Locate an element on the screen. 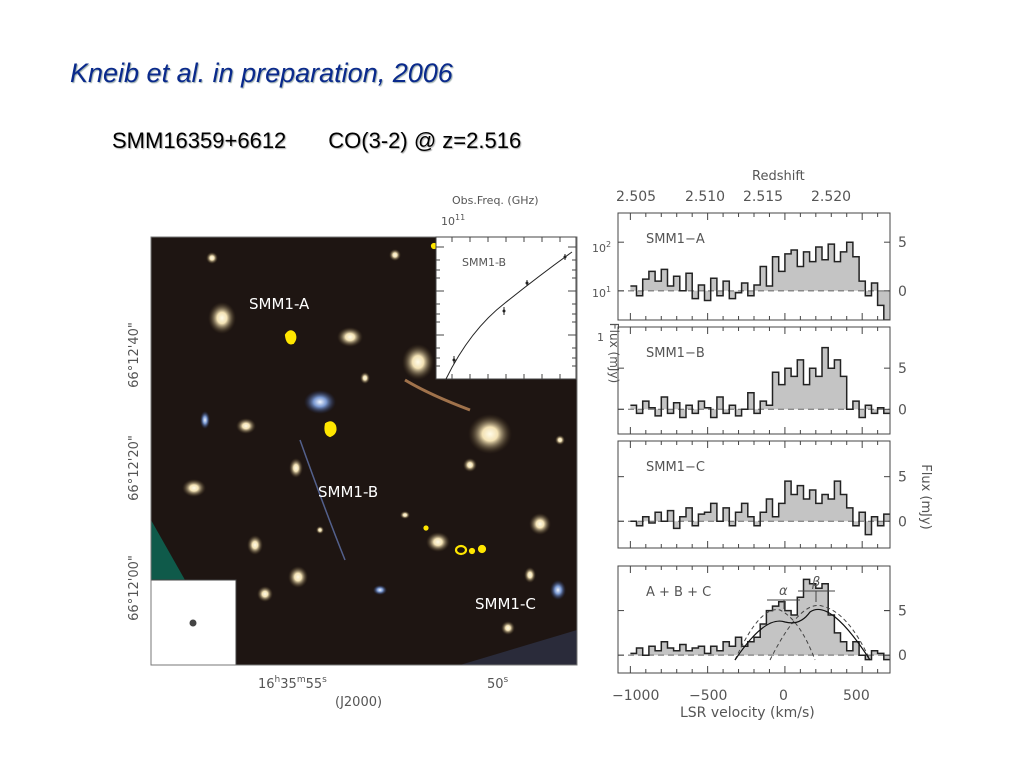 This screenshot has height=768, width=1024. spectrum-panel-4: 0 5 A + B + C α β is located at coordinates (762, 619).